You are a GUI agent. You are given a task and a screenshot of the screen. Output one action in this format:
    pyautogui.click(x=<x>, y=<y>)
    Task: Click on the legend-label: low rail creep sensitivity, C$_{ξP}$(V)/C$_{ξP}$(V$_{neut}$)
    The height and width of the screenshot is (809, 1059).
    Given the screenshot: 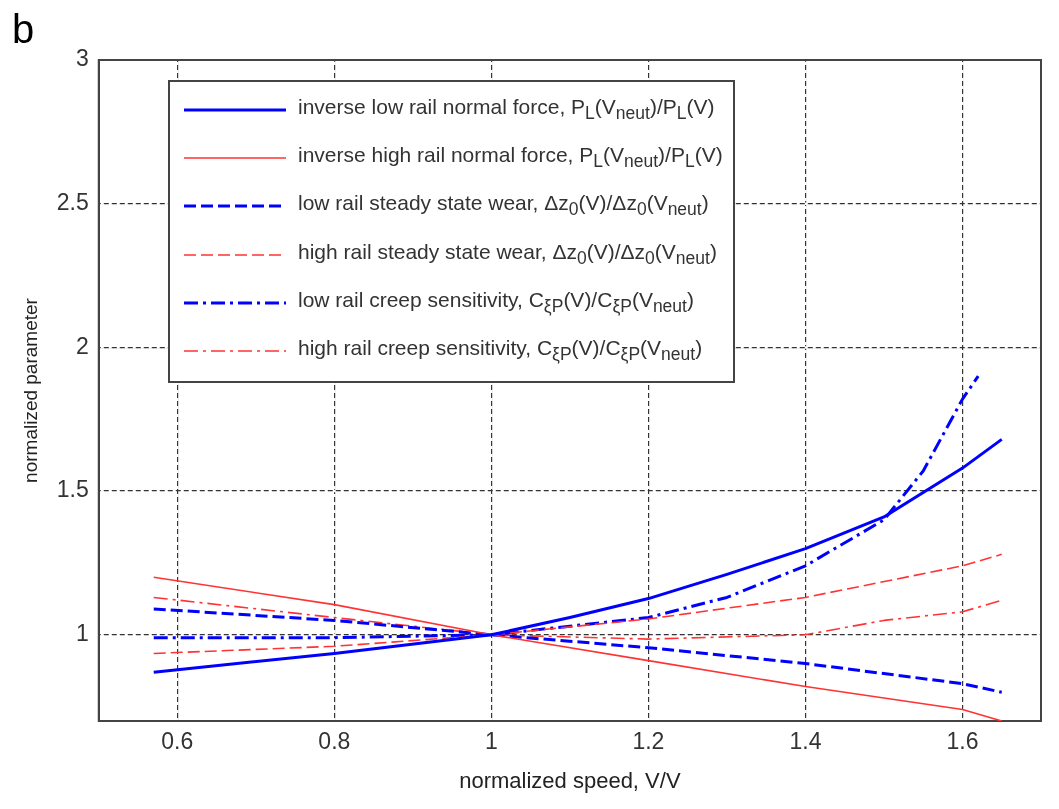 What is the action you would take?
    pyautogui.click(x=496, y=302)
    